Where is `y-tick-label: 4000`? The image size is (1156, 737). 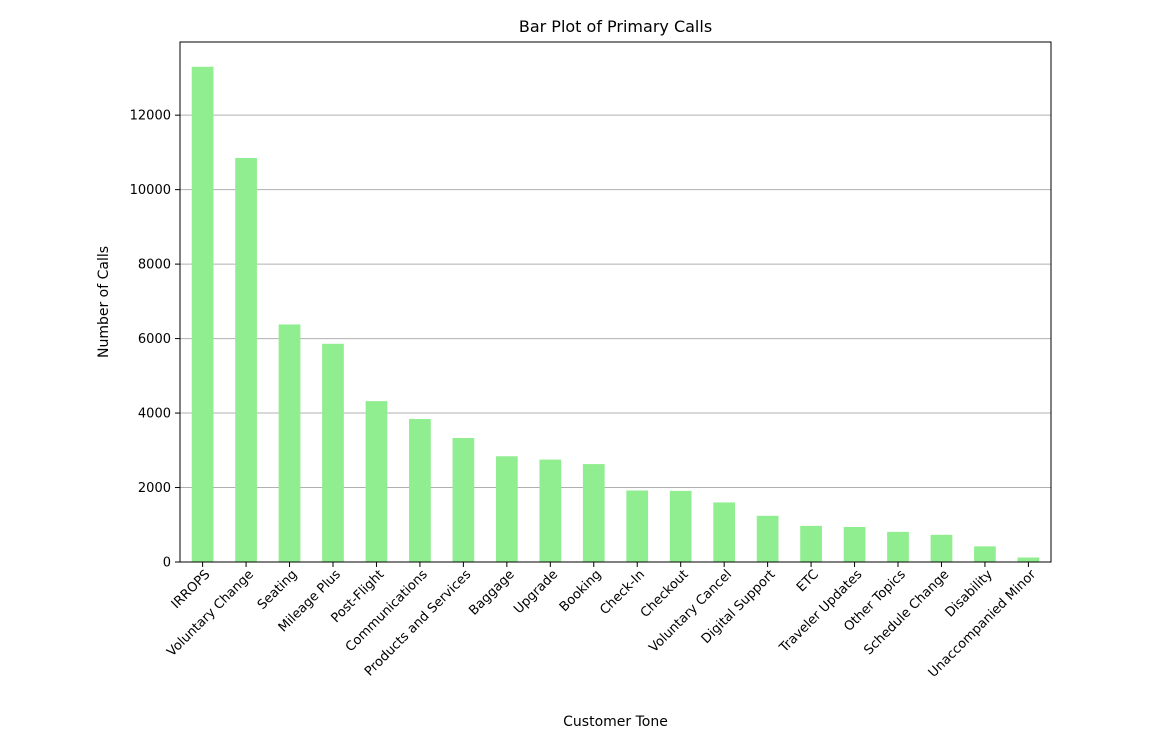
y-tick-label: 4000 is located at coordinates (154, 414).